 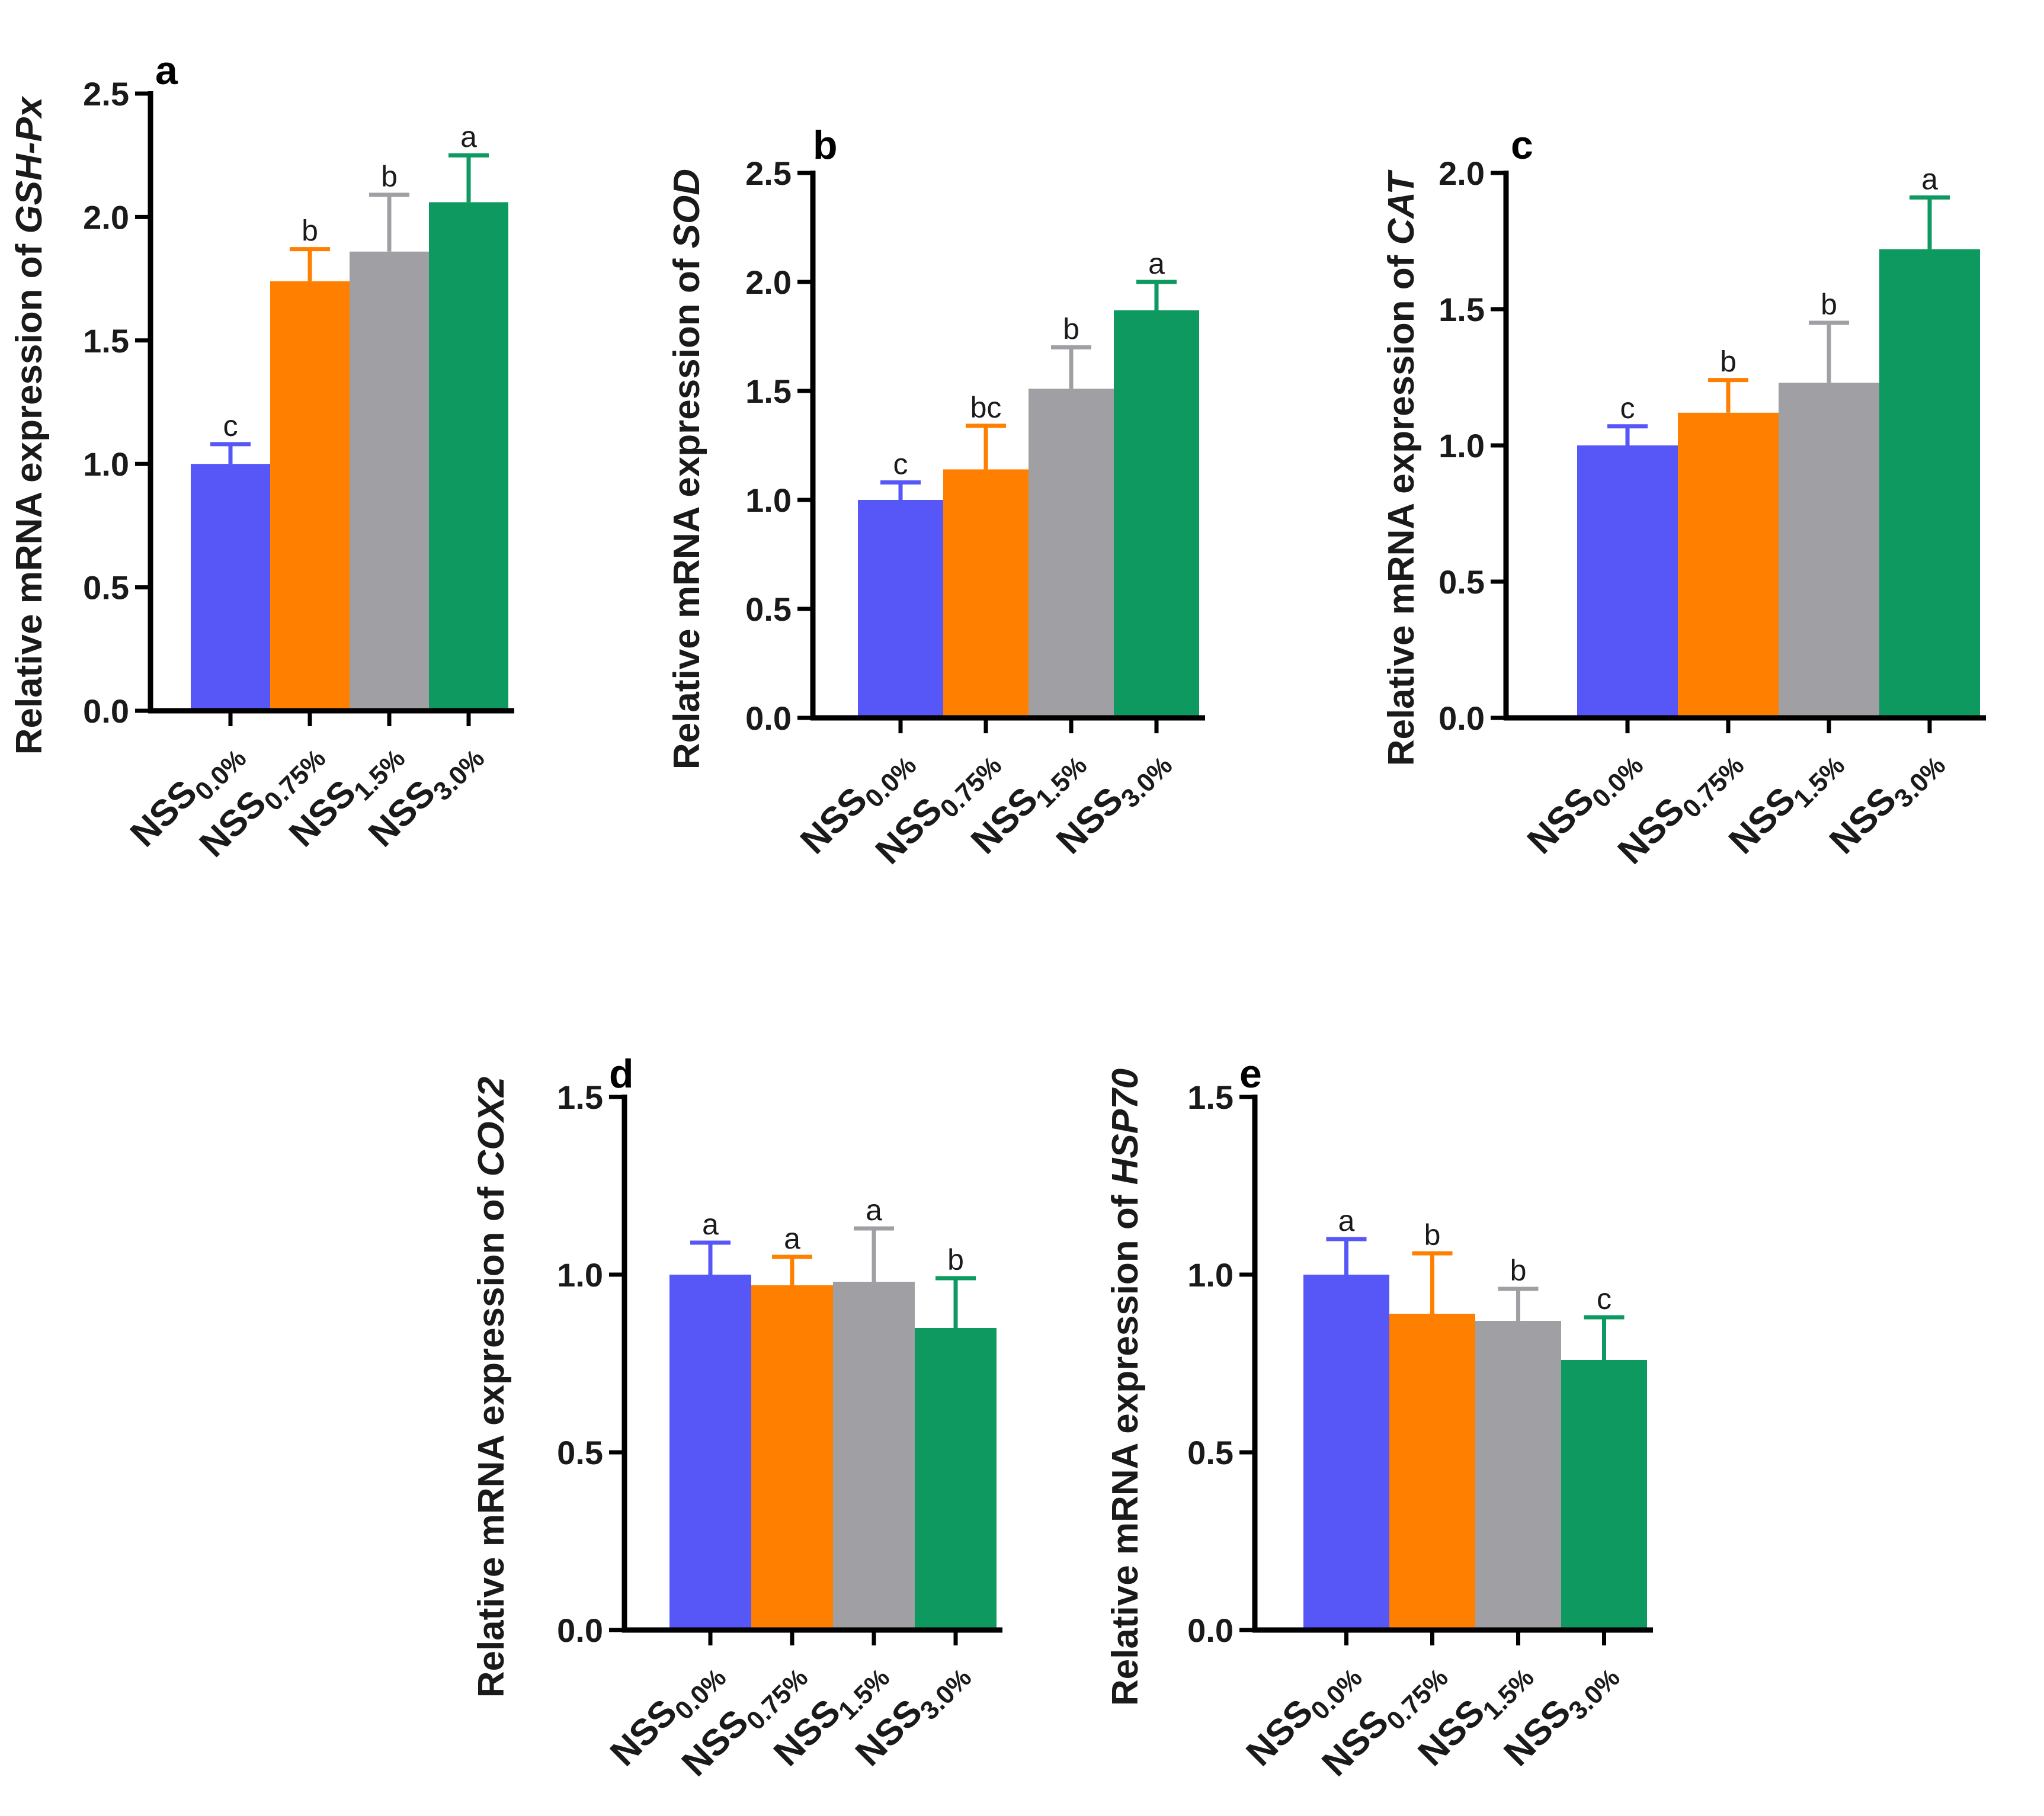 I want to click on y-axis-label-gene: CAT, so click(x=1401, y=207).